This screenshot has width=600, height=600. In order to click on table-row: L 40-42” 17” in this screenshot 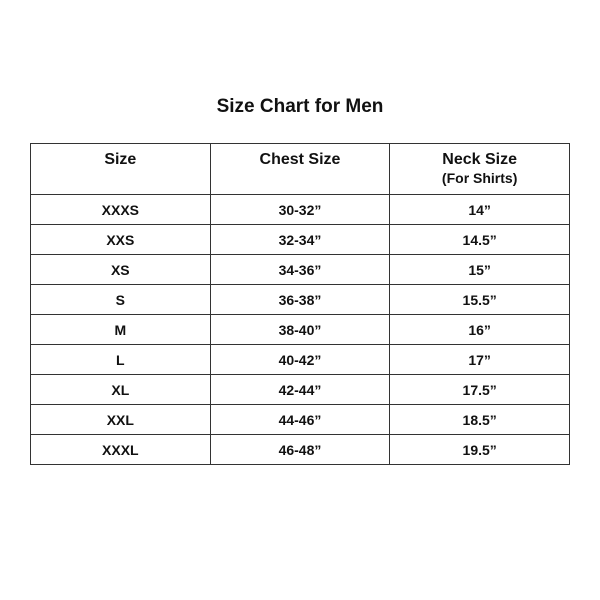, I will do `click(300, 359)`.